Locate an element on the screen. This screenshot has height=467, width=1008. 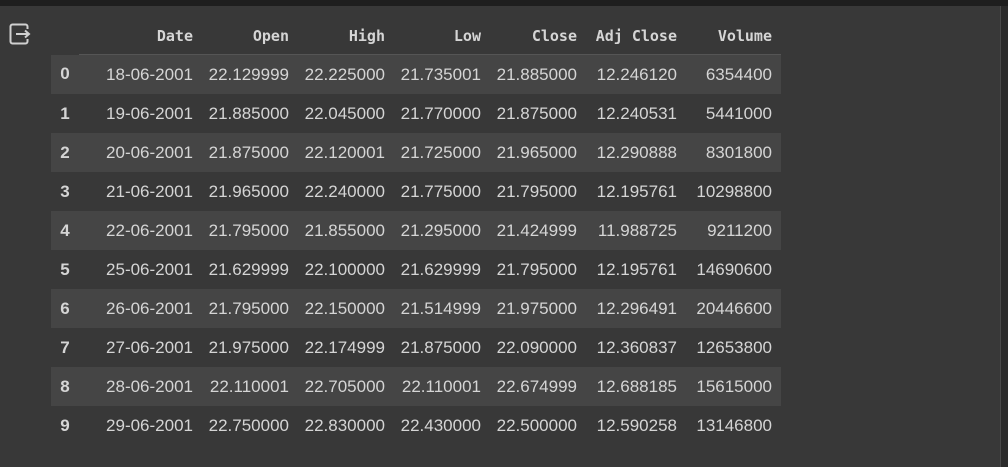
cell-low: 21.735001 is located at coordinates (440, 74).